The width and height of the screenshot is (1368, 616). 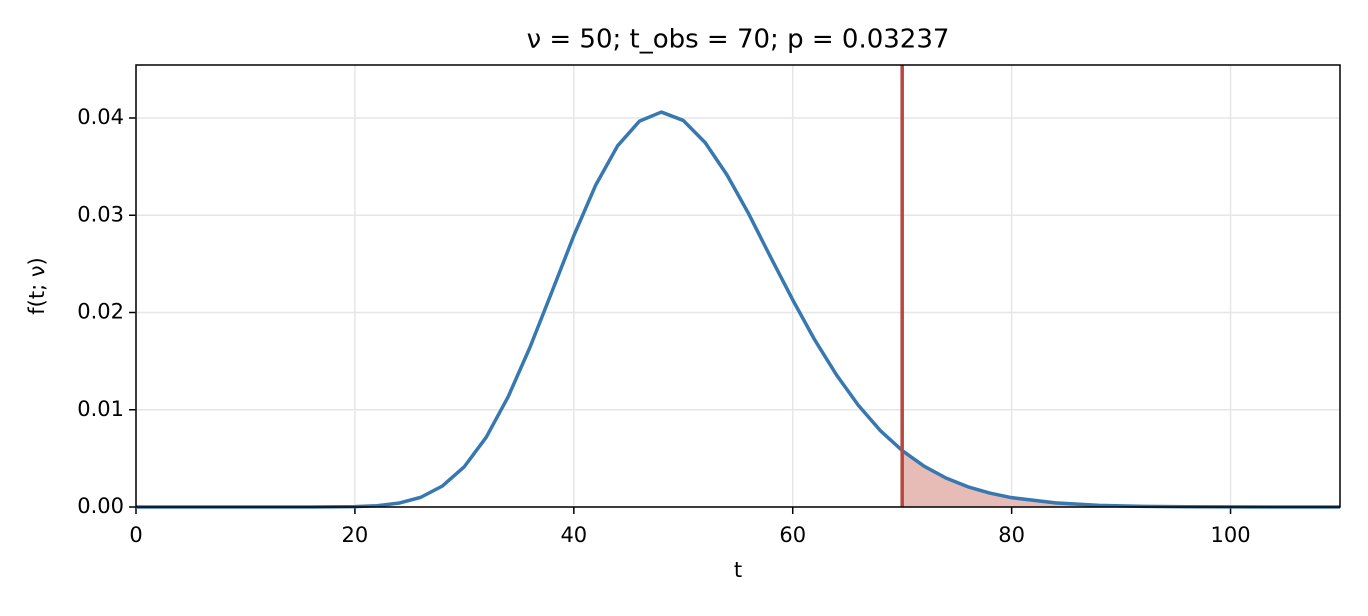 What do you see at coordinates (135, 535) in the screenshot?
I see `x-tick-label: 0` at bounding box center [135, 535].